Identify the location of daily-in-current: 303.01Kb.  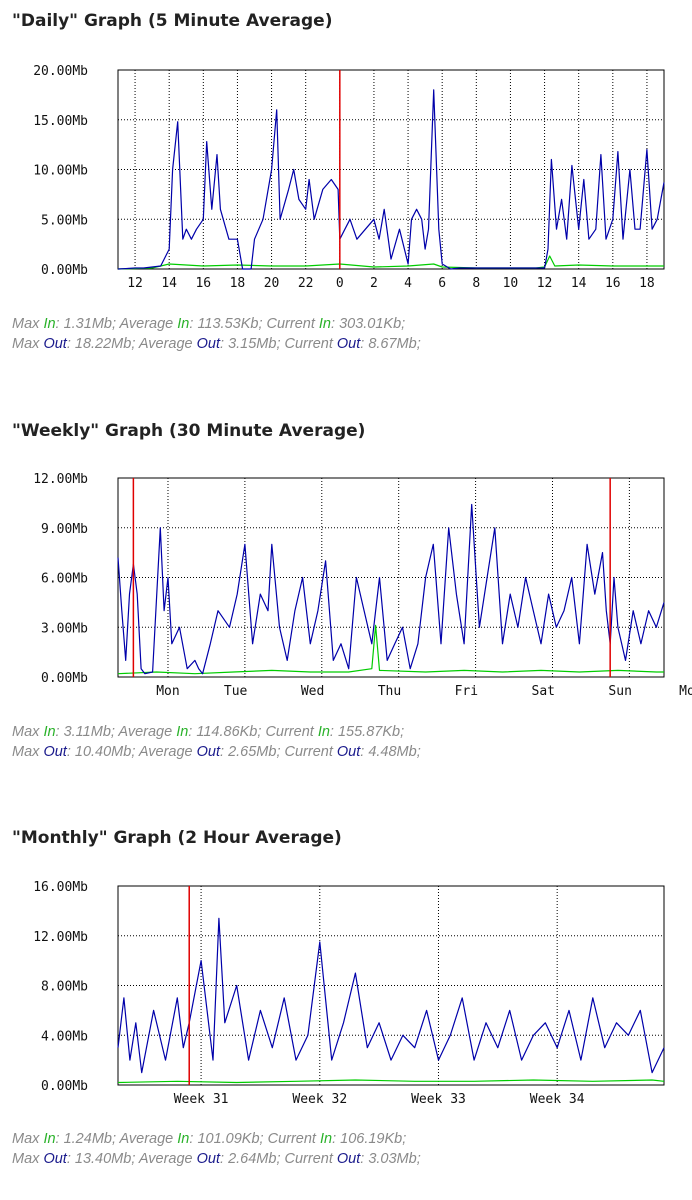
(370, 324).